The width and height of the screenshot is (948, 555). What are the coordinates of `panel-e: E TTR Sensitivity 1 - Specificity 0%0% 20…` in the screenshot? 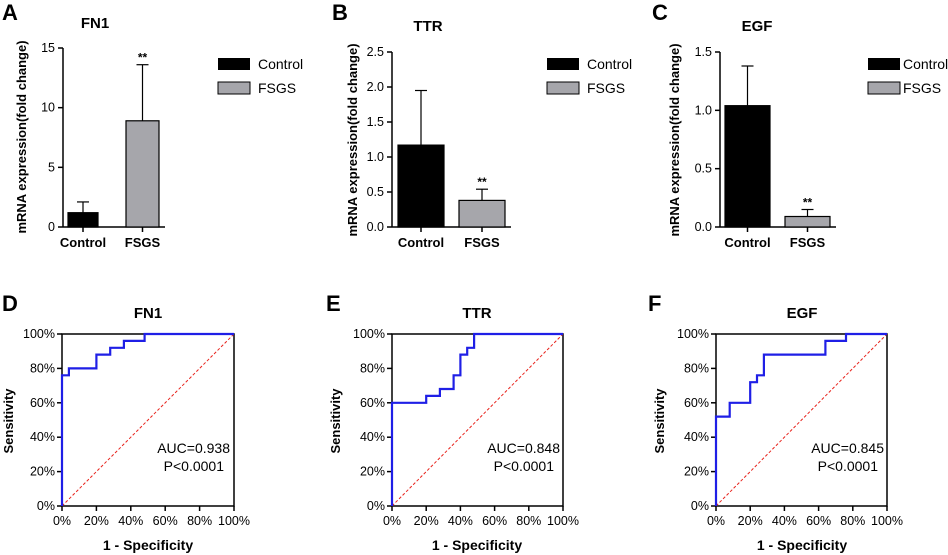 It's located at (452, 422).